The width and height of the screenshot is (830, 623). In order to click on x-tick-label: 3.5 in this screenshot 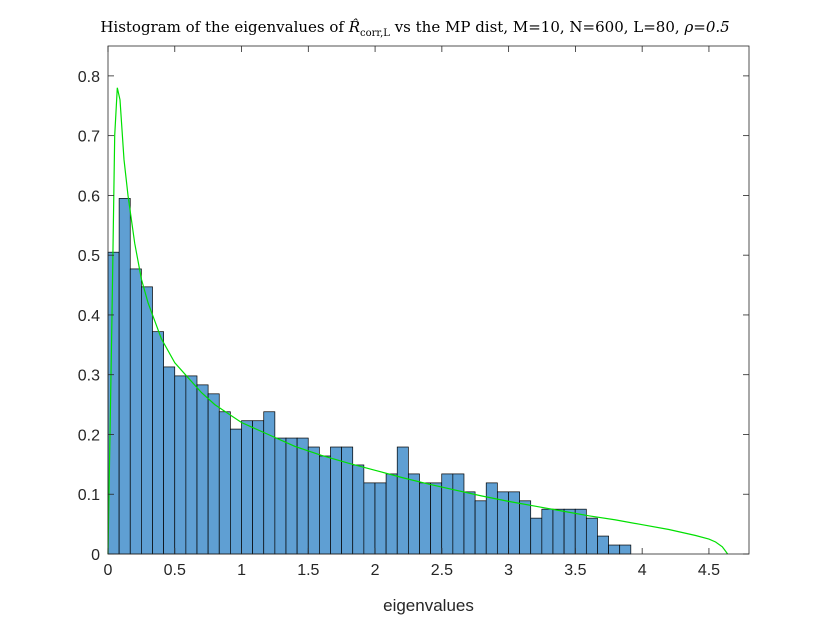, I will do `click(575, 570)`.